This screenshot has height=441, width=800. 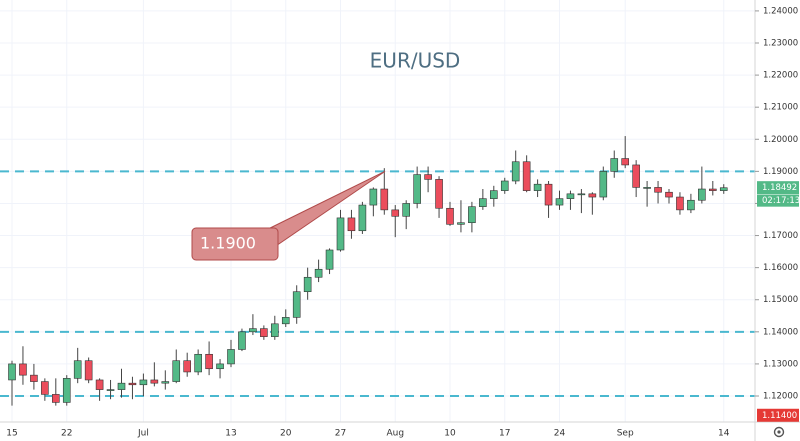 I want to click on x-tick-label: 13, so click(x=230, y=434).